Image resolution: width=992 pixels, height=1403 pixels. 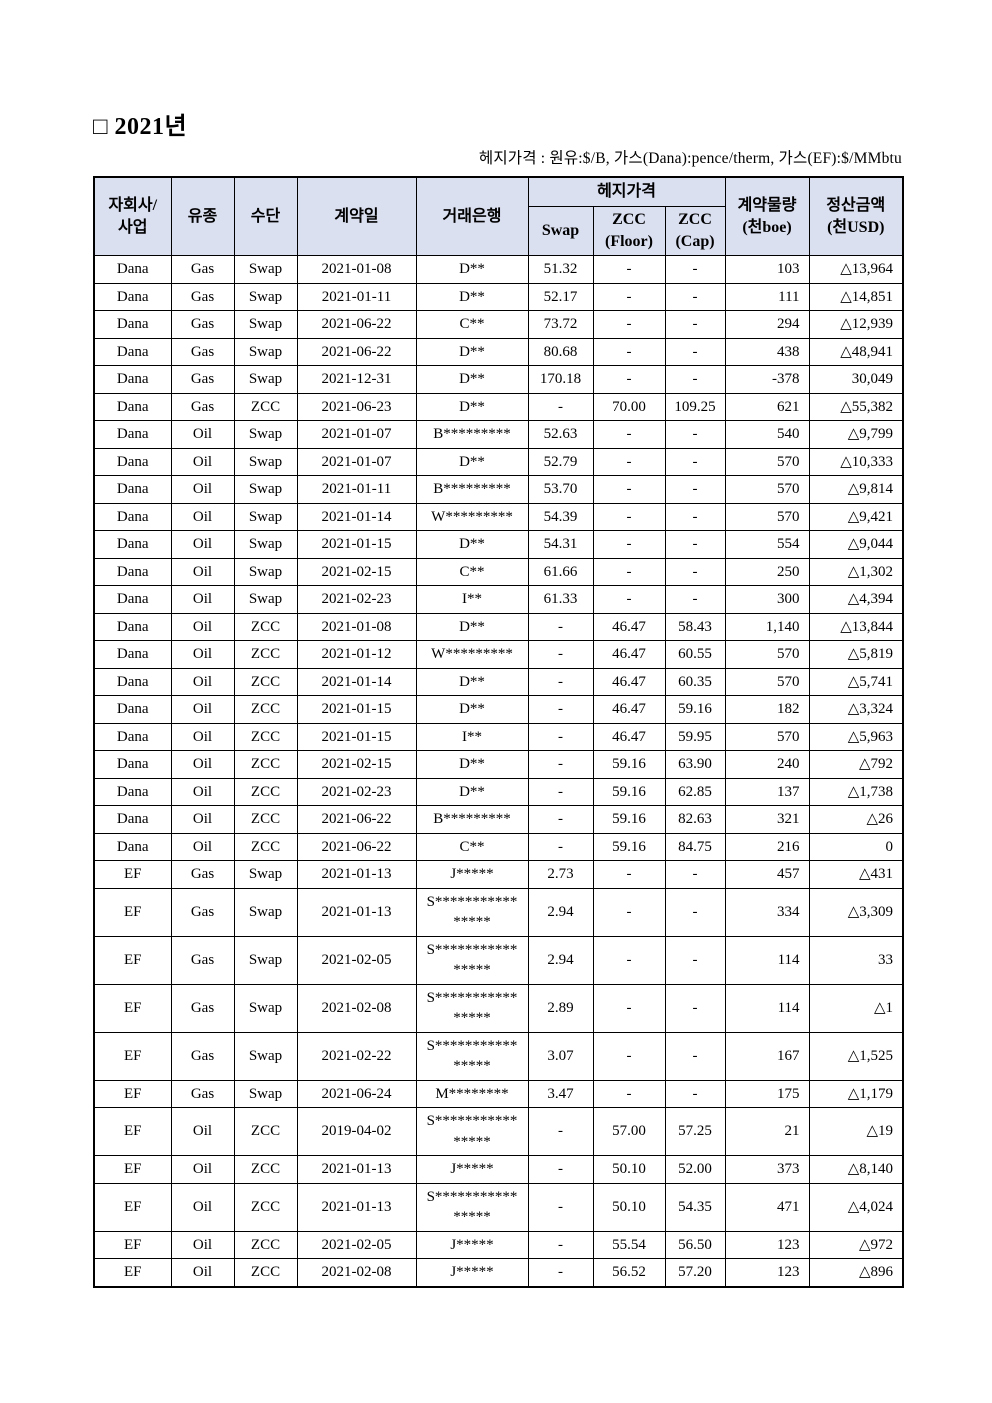 What do you see at coordinates (560, 324) in the screenshot?
I see `cell-swap: 73.72` at bounding box center [560, 324].